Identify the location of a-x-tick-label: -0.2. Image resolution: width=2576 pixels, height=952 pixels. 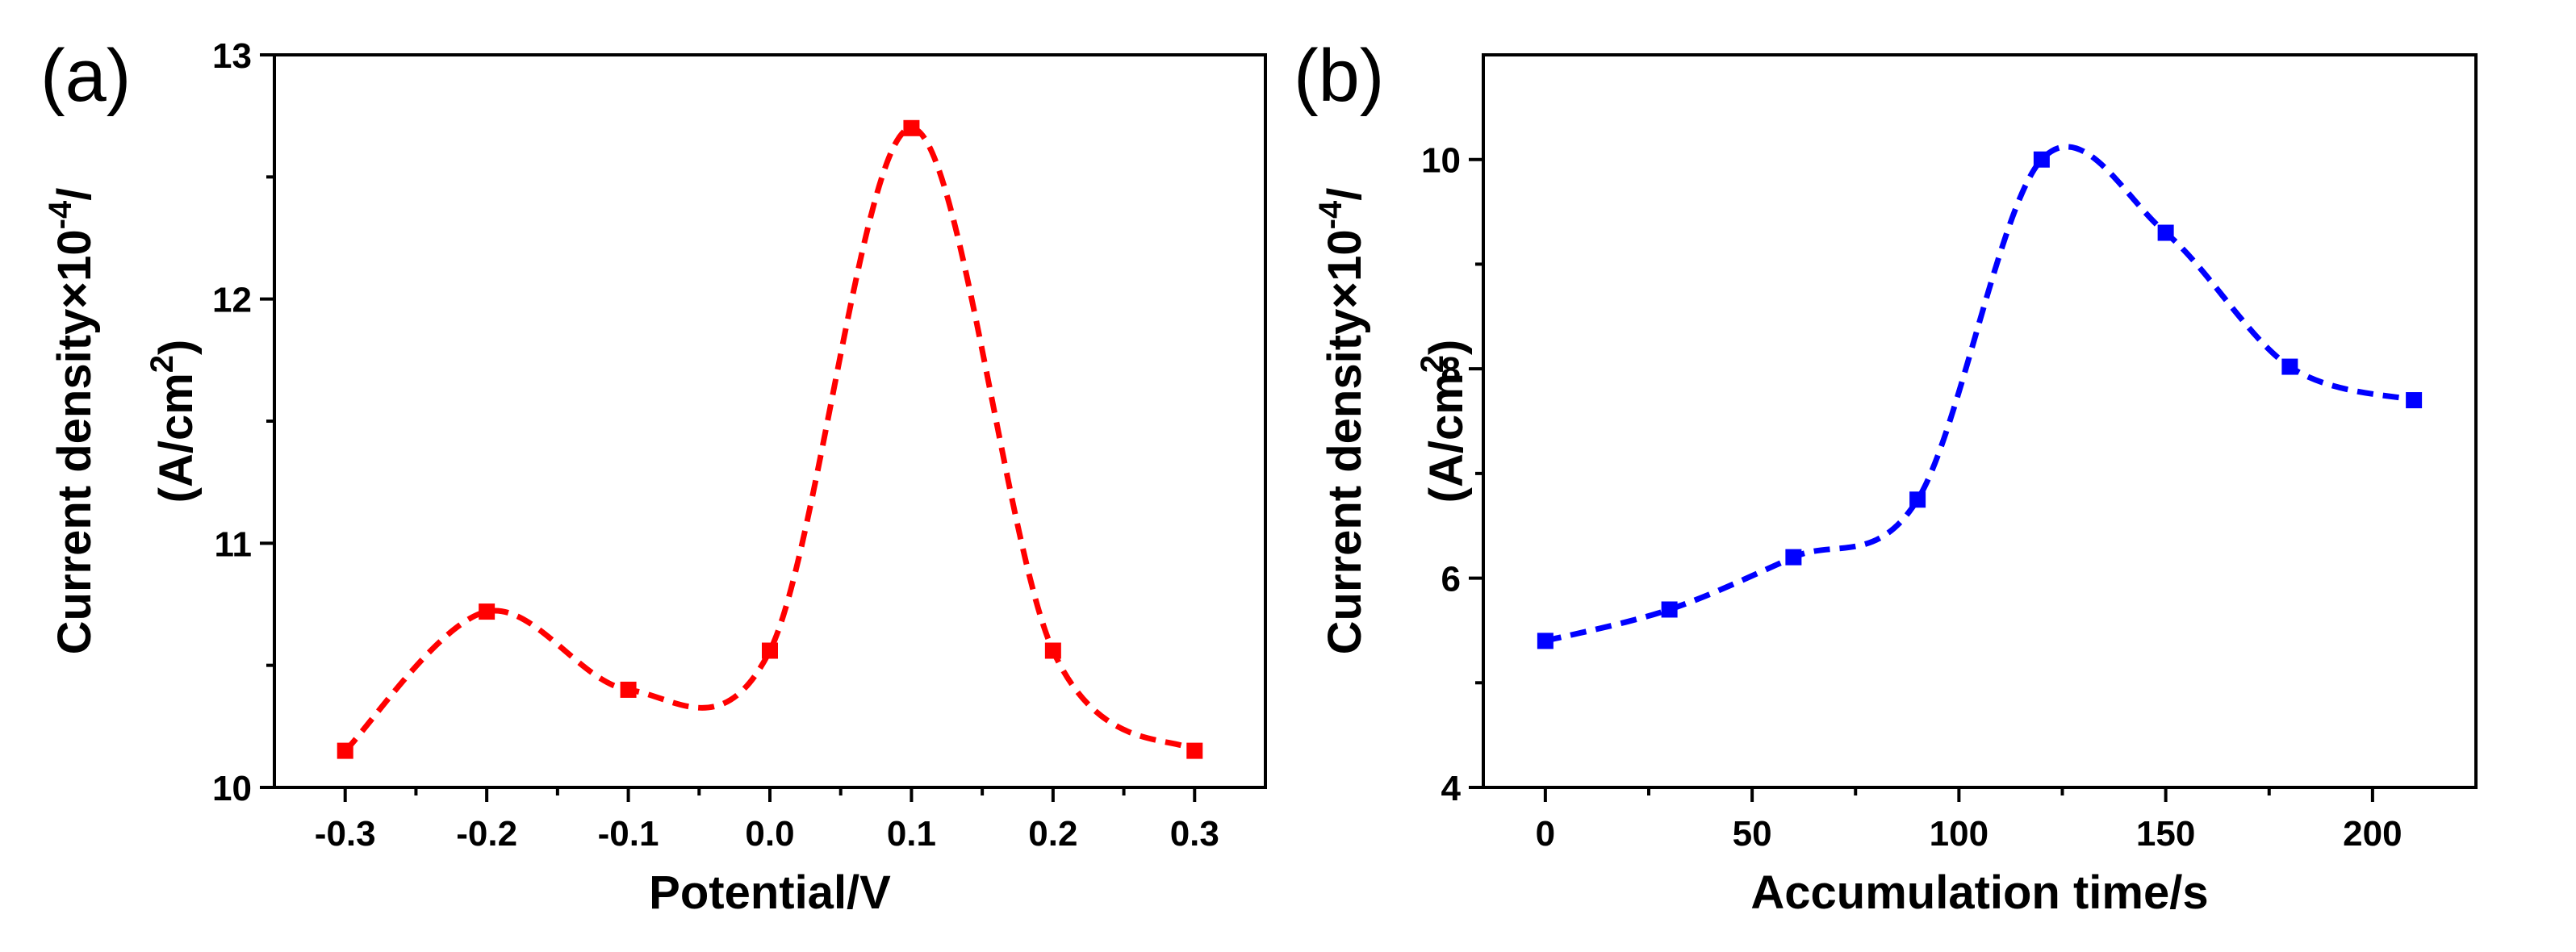
(486, 834).